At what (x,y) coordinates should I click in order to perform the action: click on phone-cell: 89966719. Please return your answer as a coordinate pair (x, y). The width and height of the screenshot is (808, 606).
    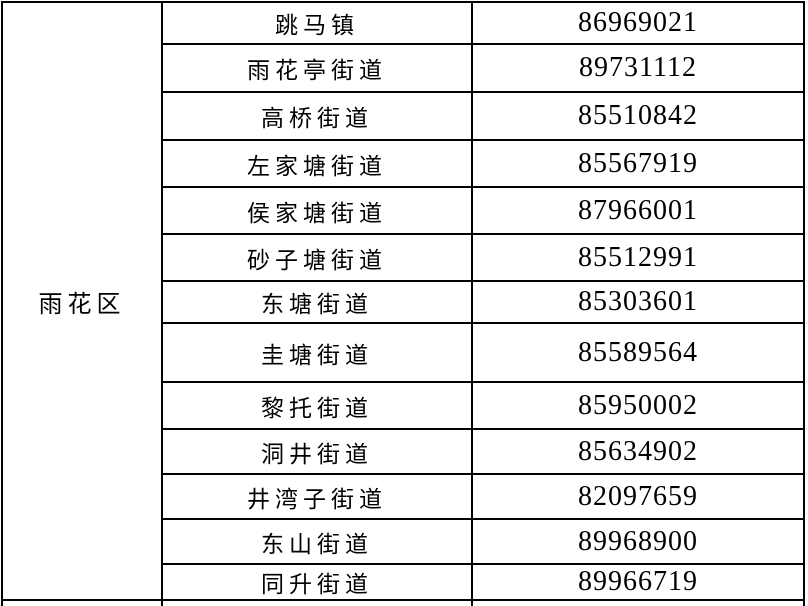
    Looking at the image, I should click on (638, 582).